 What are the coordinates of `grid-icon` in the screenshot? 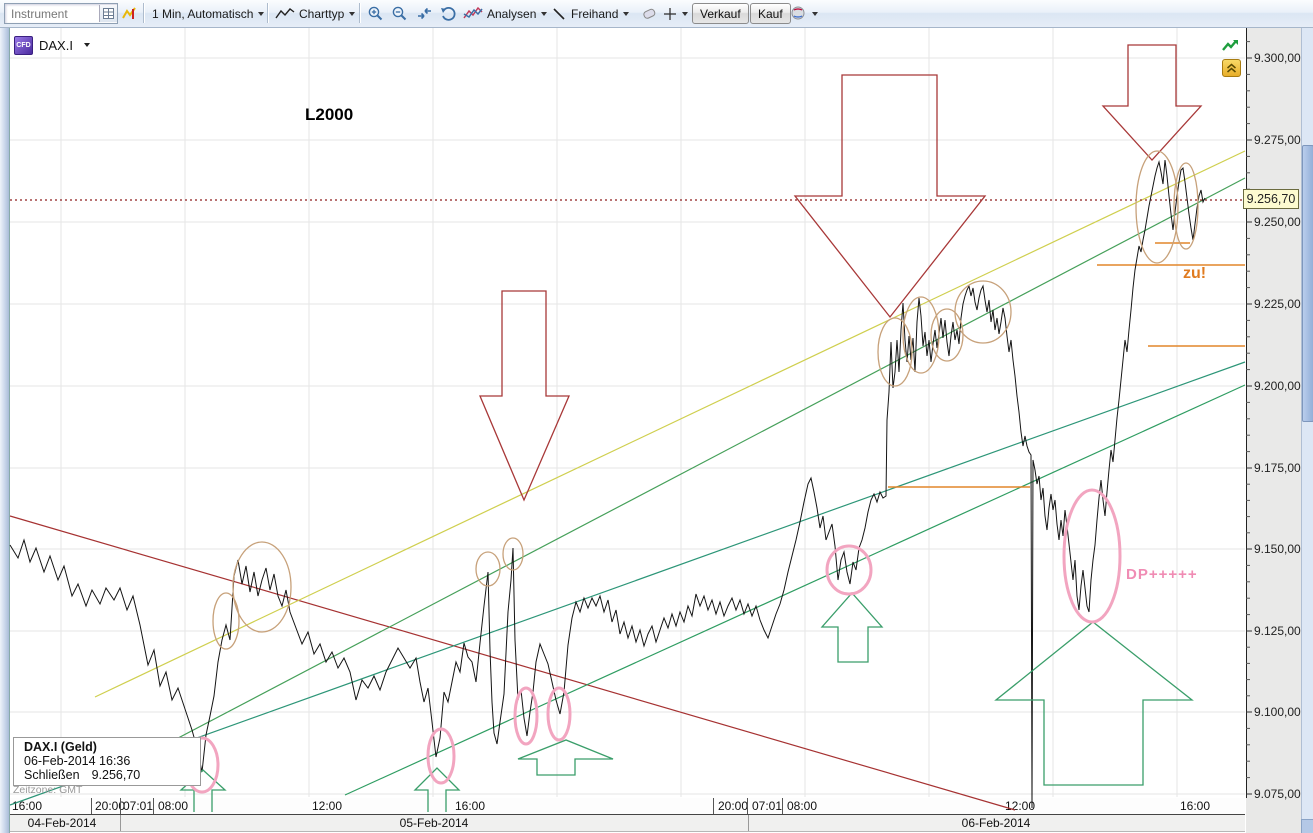 It's located at (108, 13).